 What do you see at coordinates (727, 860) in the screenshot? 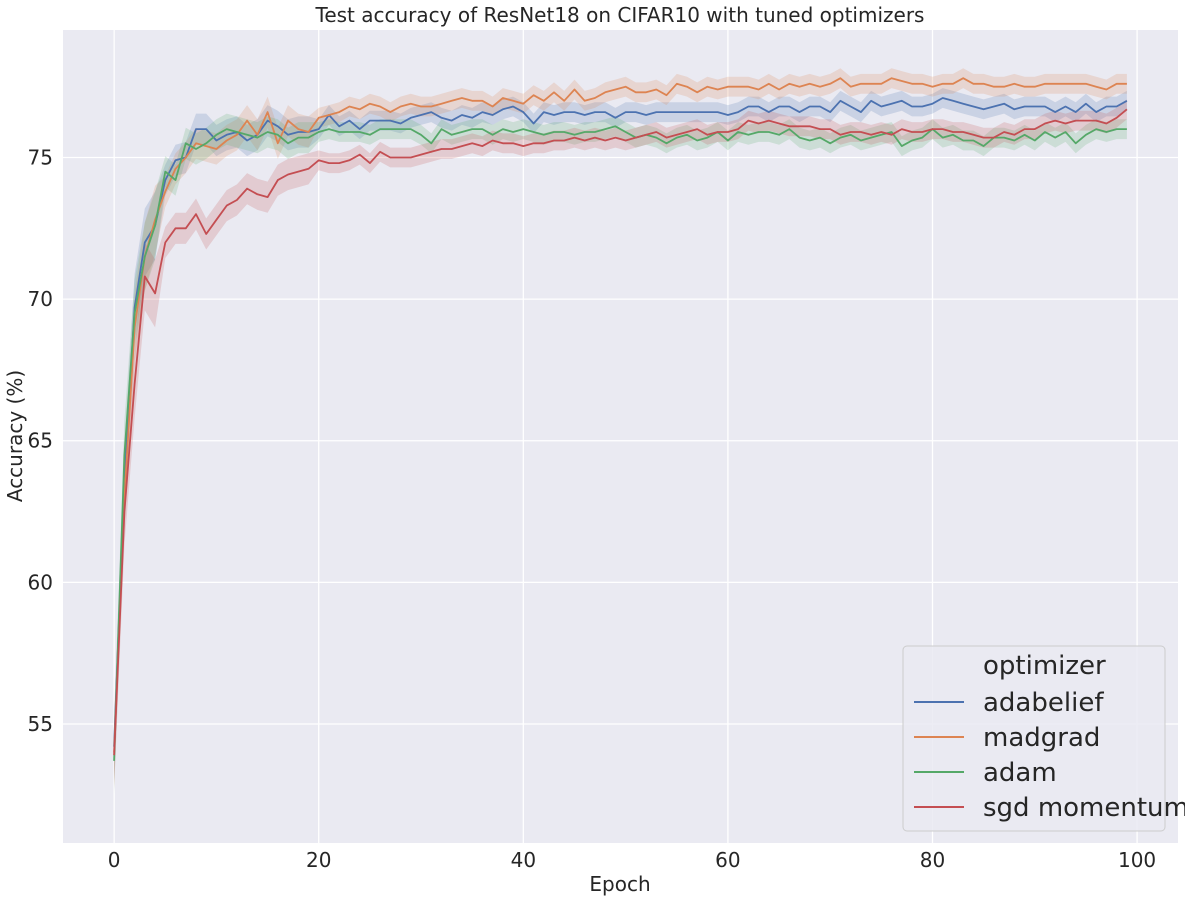
I see `x-tick-label: 60` at bounding box center [727, 860].